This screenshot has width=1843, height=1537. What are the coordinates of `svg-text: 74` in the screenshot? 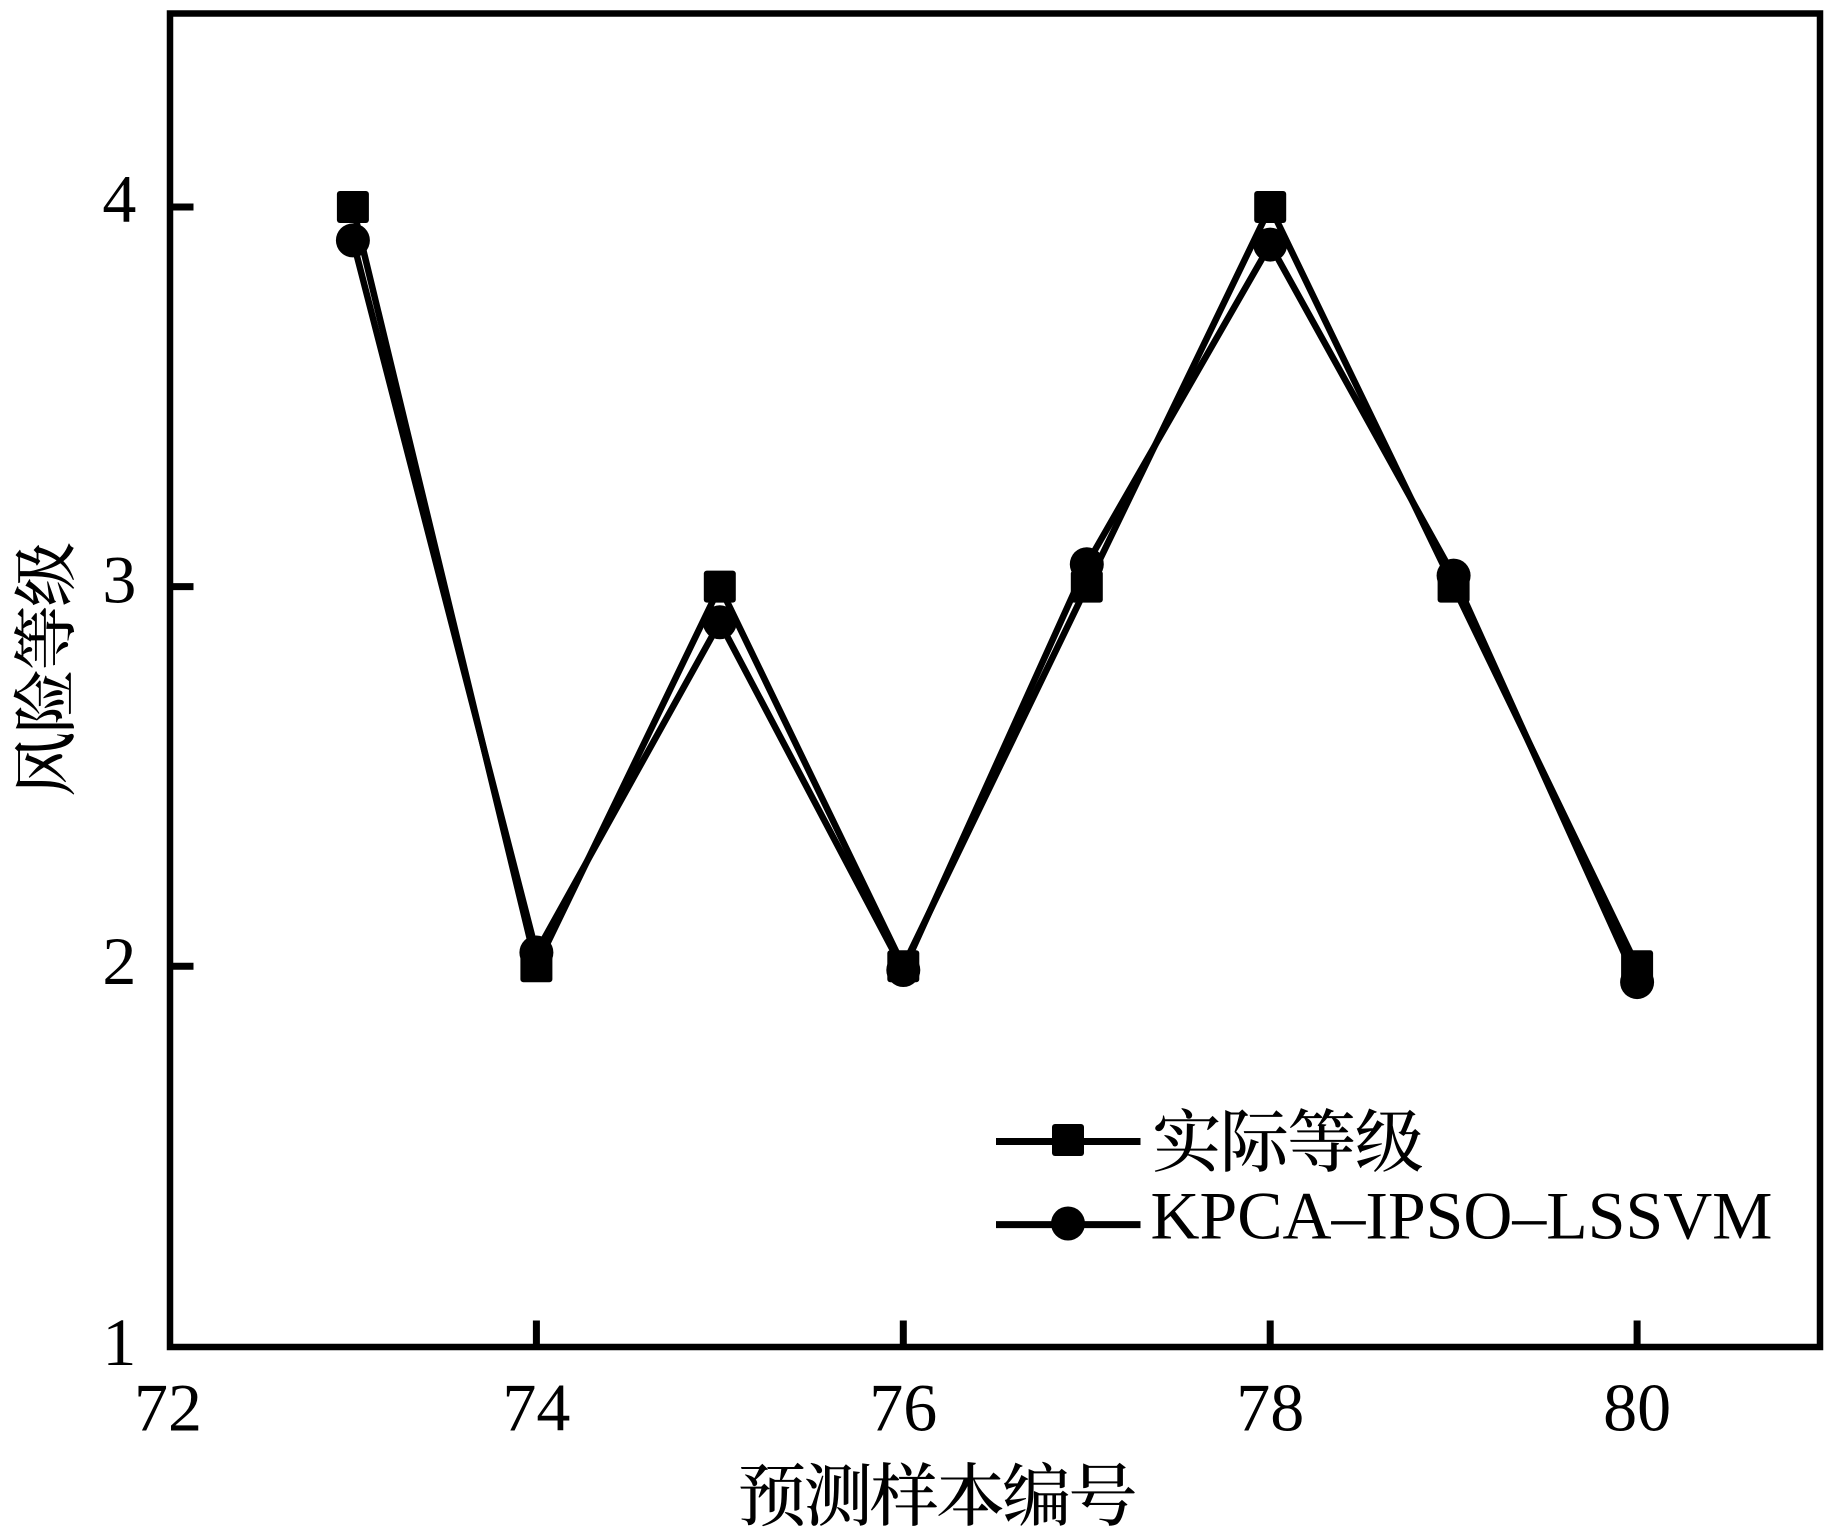 It's located at (536, 1408).